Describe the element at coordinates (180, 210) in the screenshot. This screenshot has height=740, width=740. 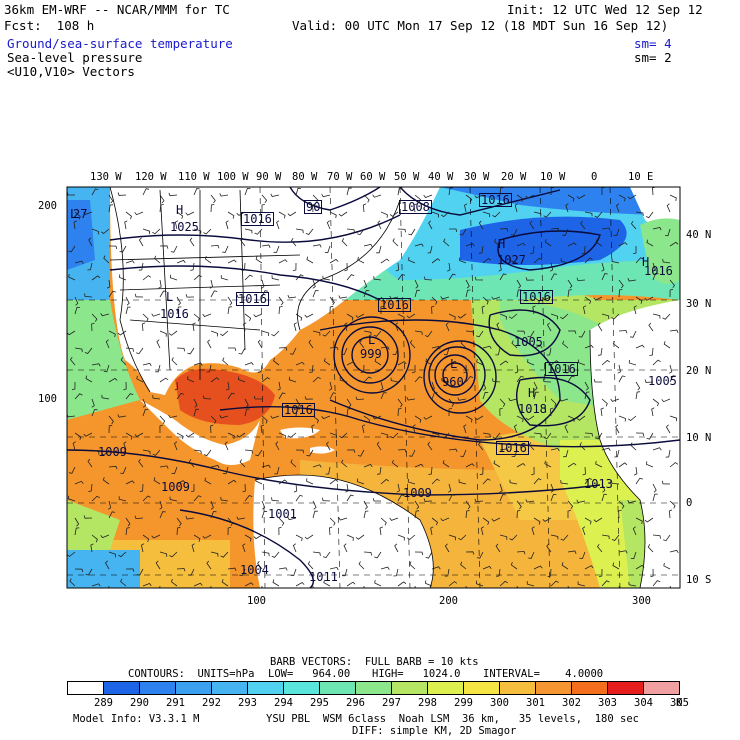
I see `high-pressure-marker: H` at that location.